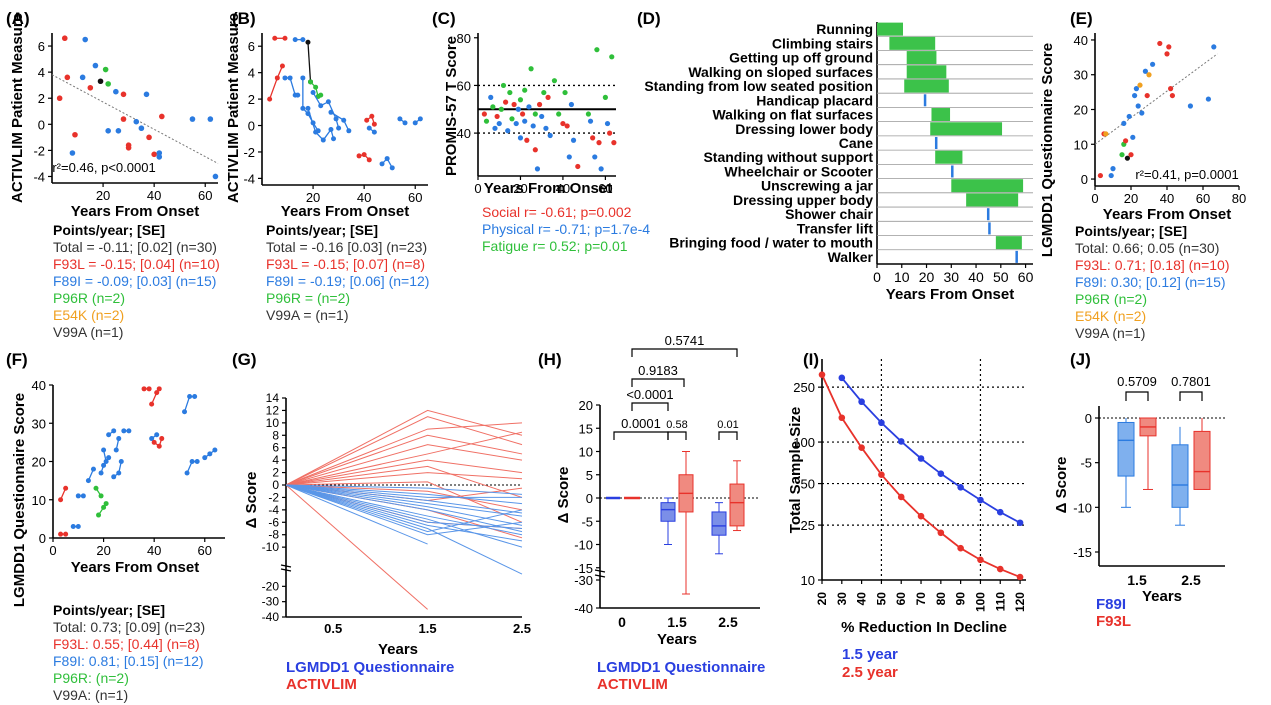  What do you see at coordinates (19, 500) in the screenshot?
I see `panel-f-y-label: LGMDD1 Questionnaire Score` at bounding box center [19, 500].